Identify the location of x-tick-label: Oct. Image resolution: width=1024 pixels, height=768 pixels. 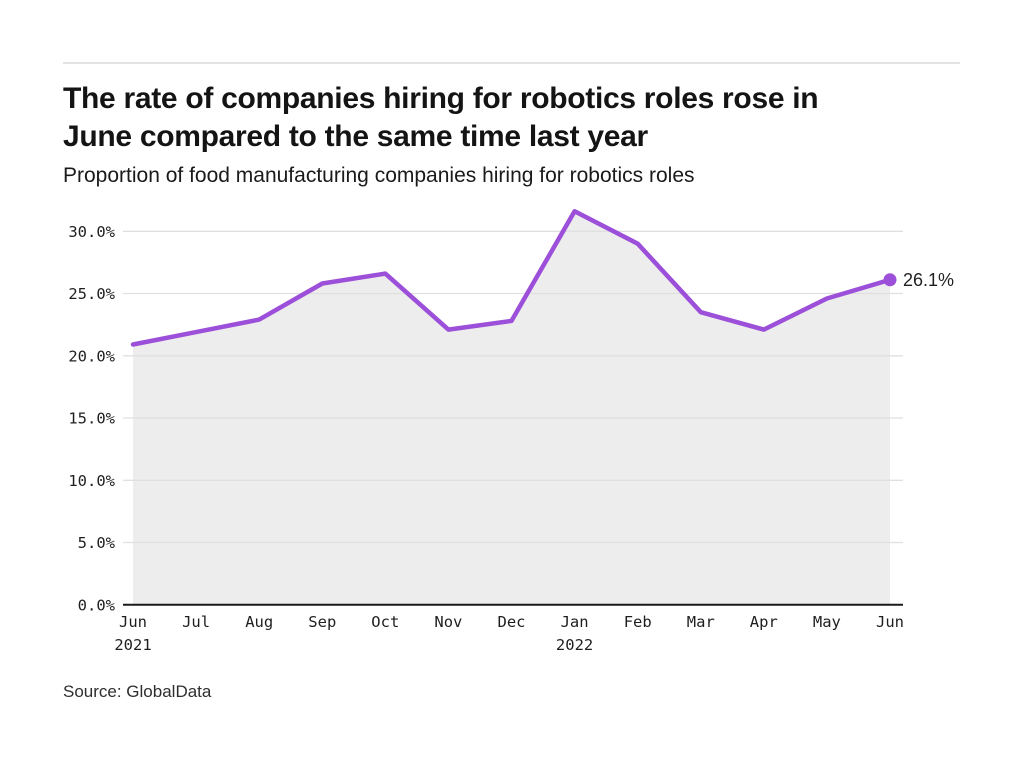
(385, 622).